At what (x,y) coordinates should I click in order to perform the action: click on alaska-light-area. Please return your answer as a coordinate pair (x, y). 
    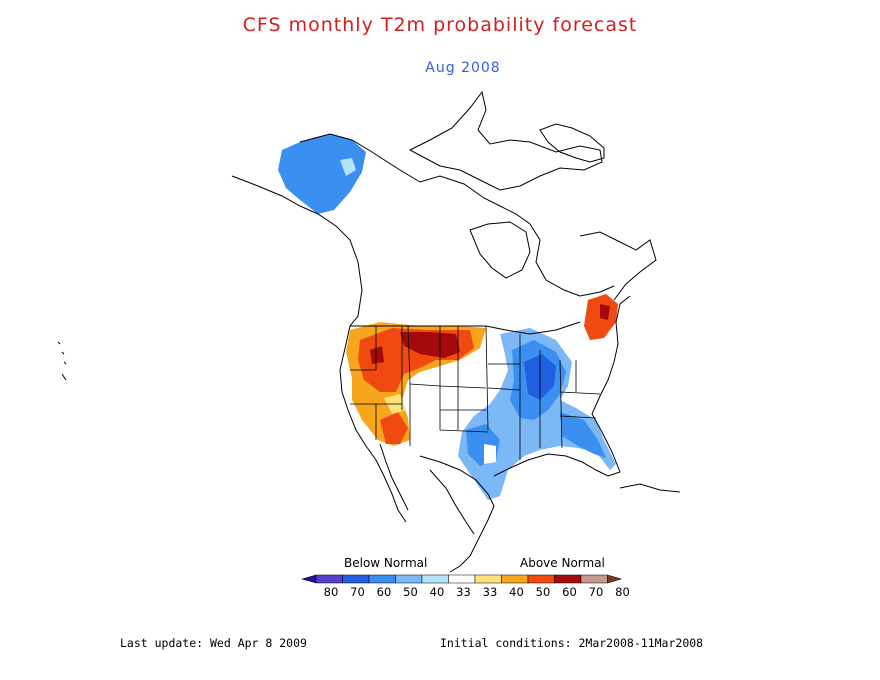
    Looking at the image, I should click on (348, 167).